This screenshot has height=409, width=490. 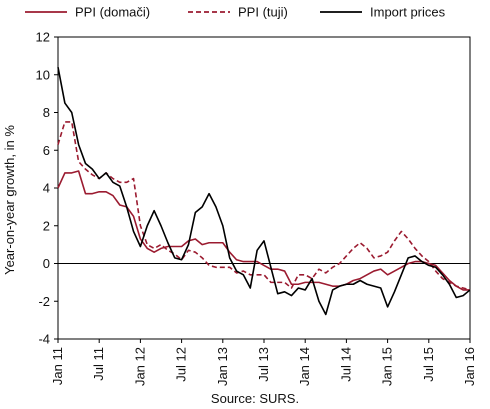 I want to click on legend-label-2: PPI (tuji), so click(x=263, y=12).